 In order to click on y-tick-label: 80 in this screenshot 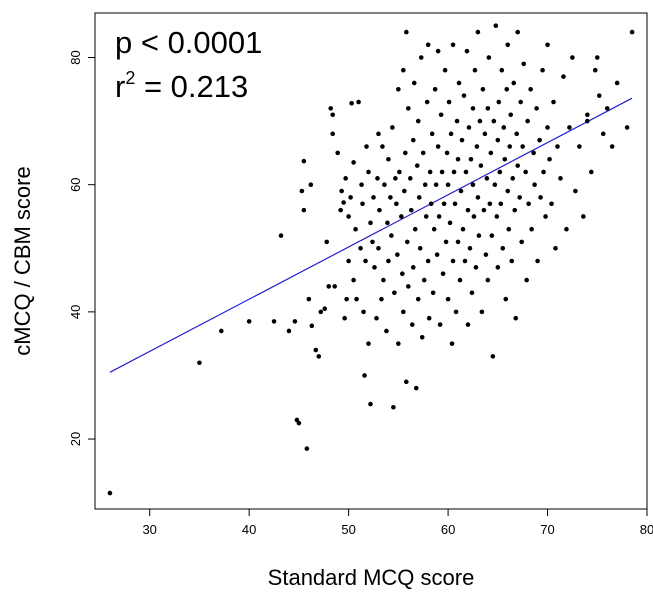, I will do `click(75, 57)`.